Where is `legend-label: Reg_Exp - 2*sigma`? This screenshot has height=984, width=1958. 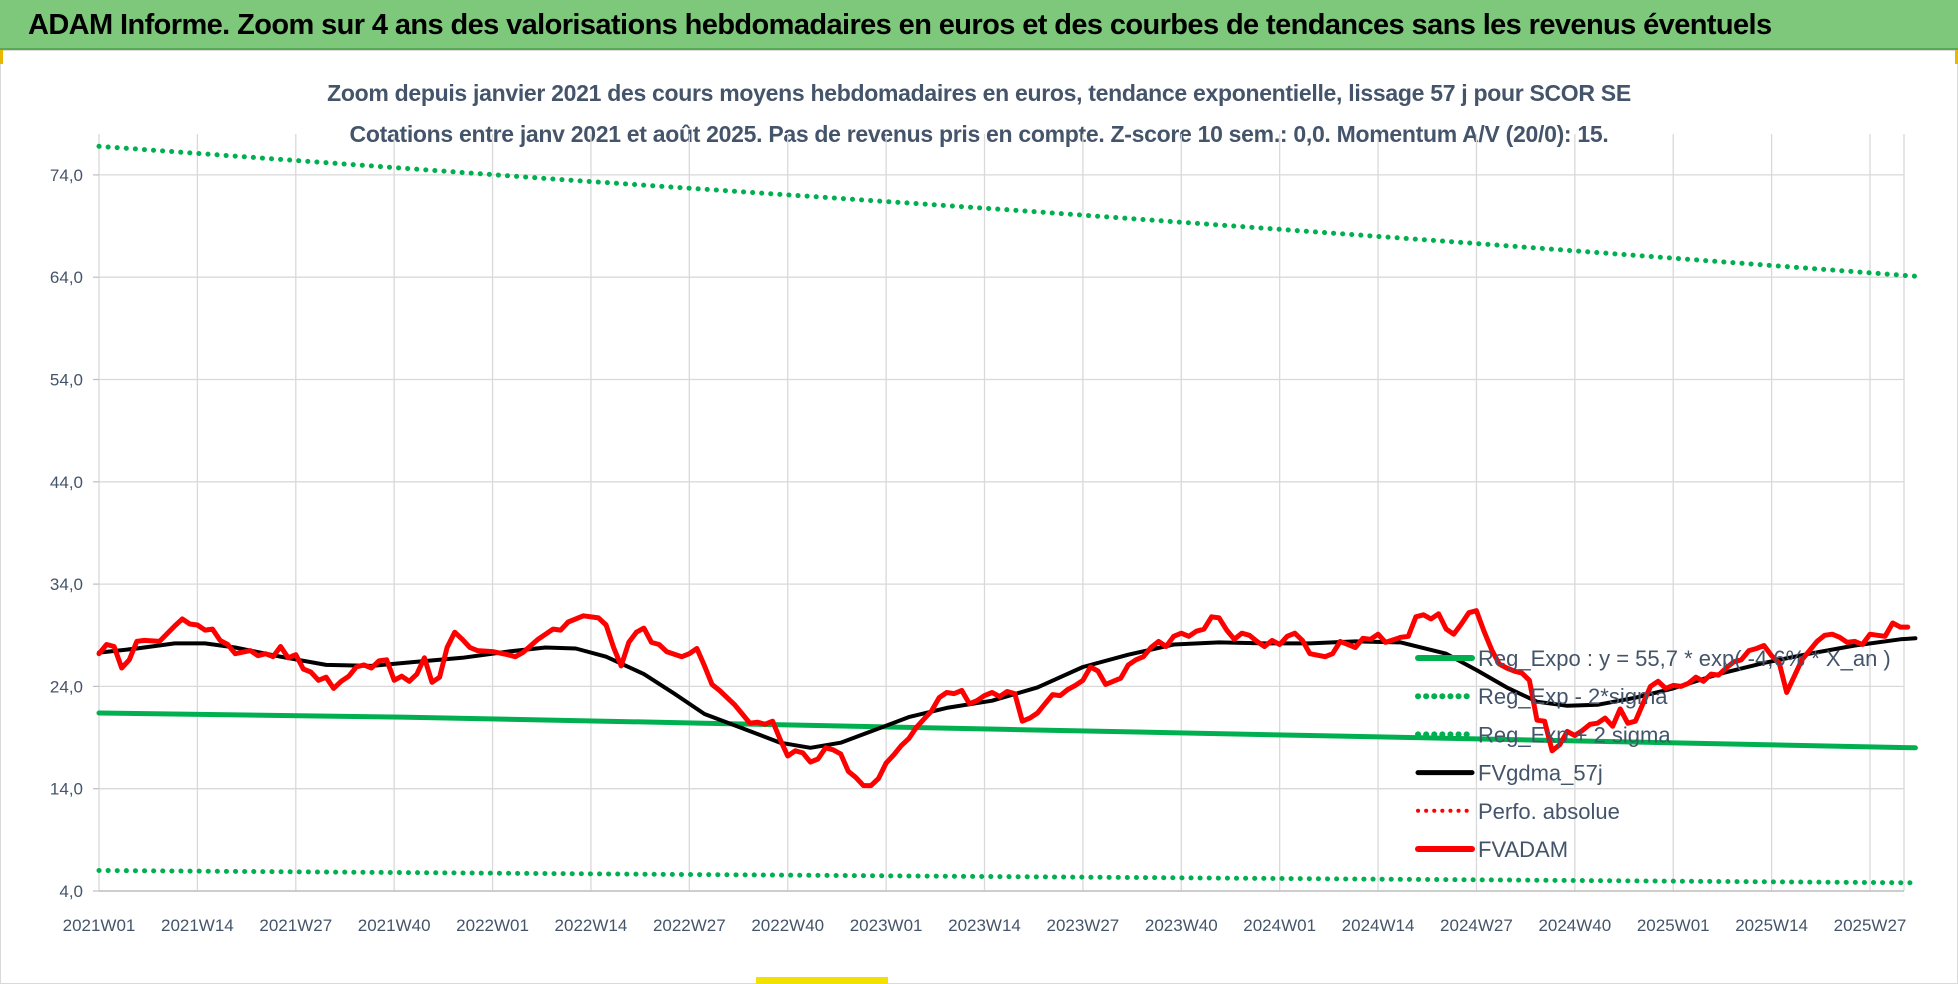 legend-label: Reg_Exp - 2*sigma is located at coordinates (1573, 696).